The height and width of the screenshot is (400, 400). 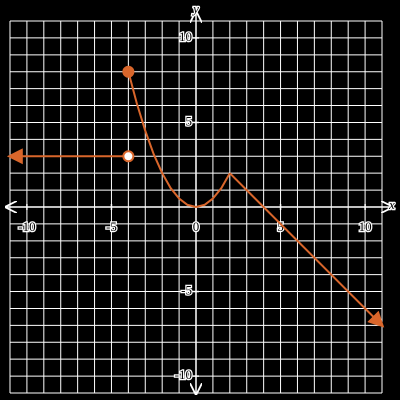 I want to click on x-tick-label: -5, so click(x=111, y=226).